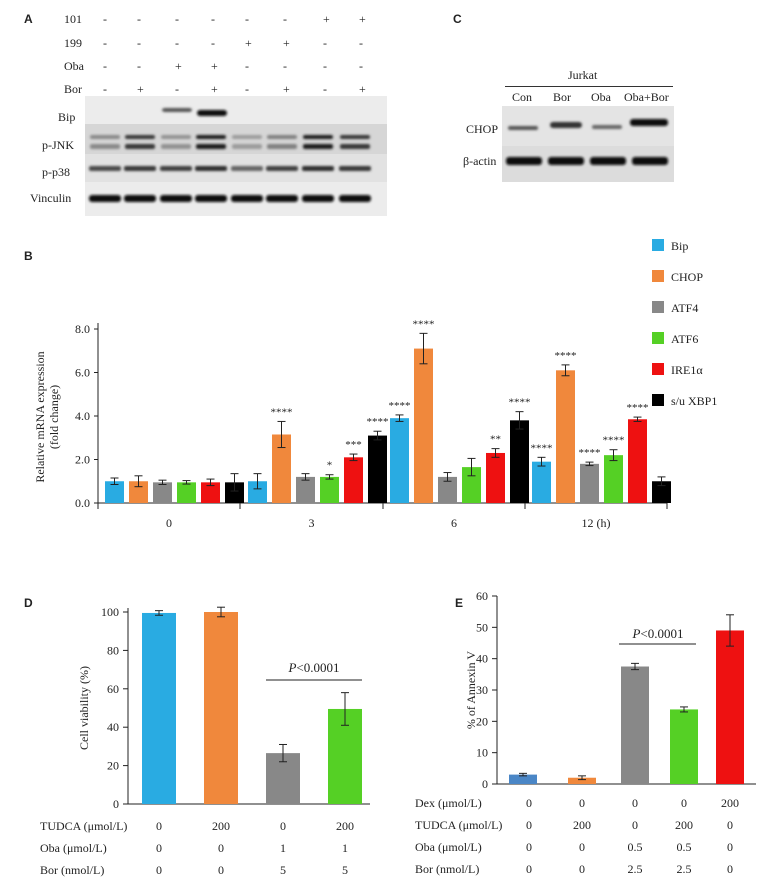 This screenshot has width=771, height=894. Describe the element at coordinates (589, 86) in the screenshot. I see `cell-line-underline` at that location.